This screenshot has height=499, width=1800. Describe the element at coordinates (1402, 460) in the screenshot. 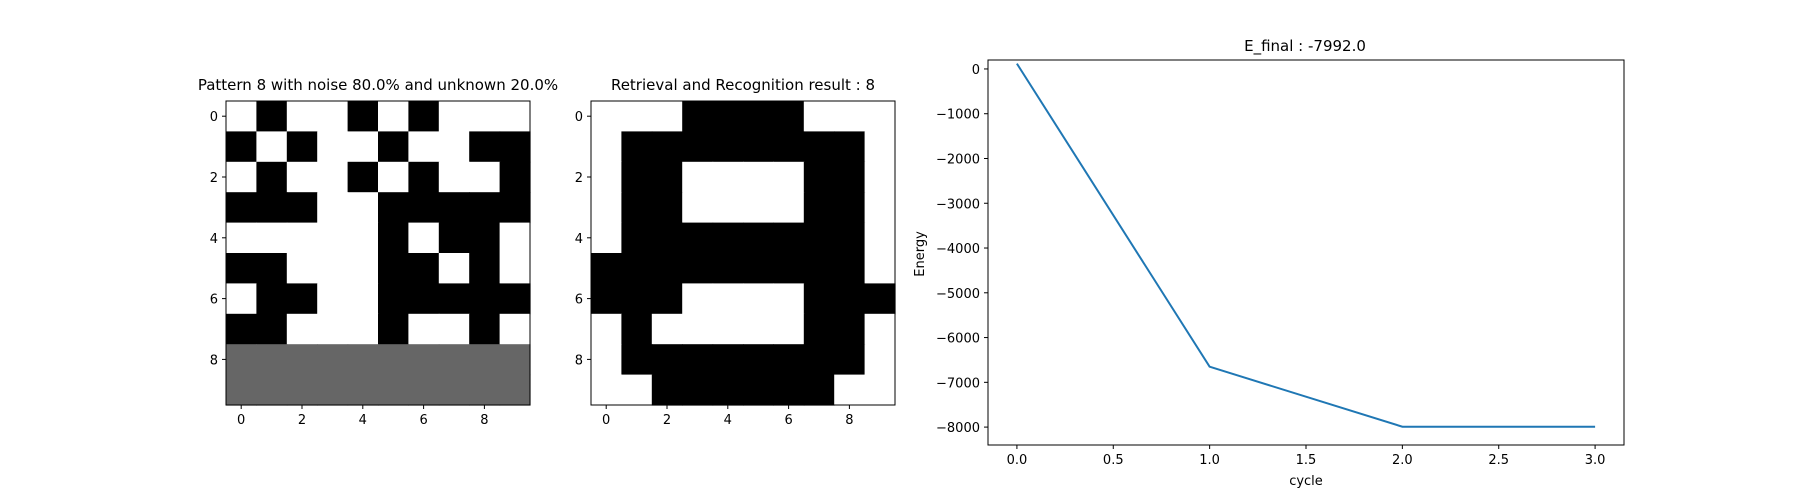

I see `energy-xtick-label: 2.0` at that location.